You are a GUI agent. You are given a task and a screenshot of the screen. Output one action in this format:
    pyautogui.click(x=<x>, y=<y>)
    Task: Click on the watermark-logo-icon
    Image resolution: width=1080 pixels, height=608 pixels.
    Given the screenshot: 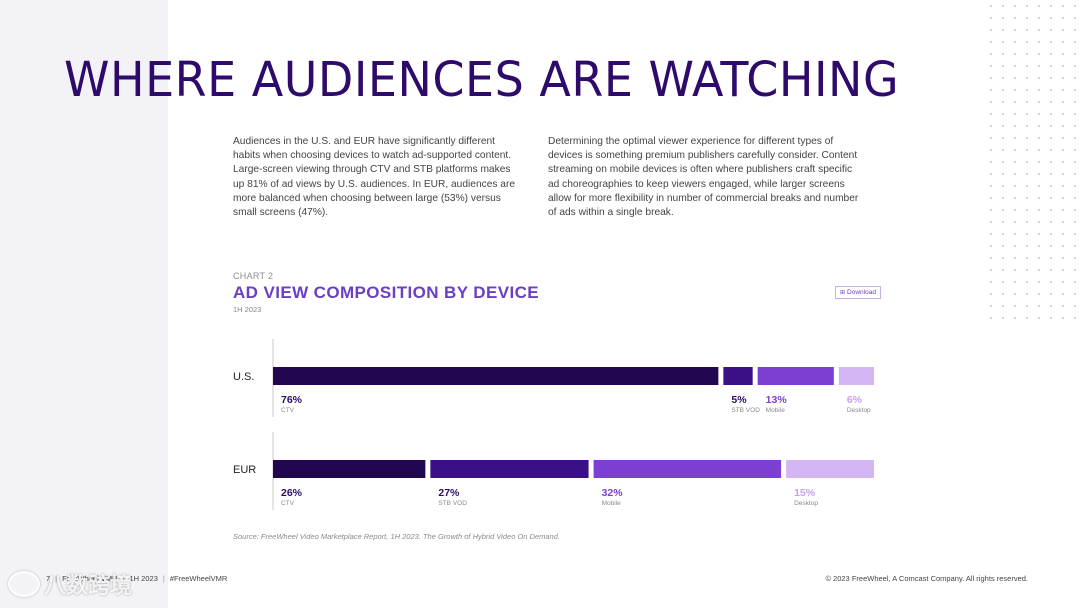 What is the action you would take?
    pyautogui.click(x=24, y=584)
    